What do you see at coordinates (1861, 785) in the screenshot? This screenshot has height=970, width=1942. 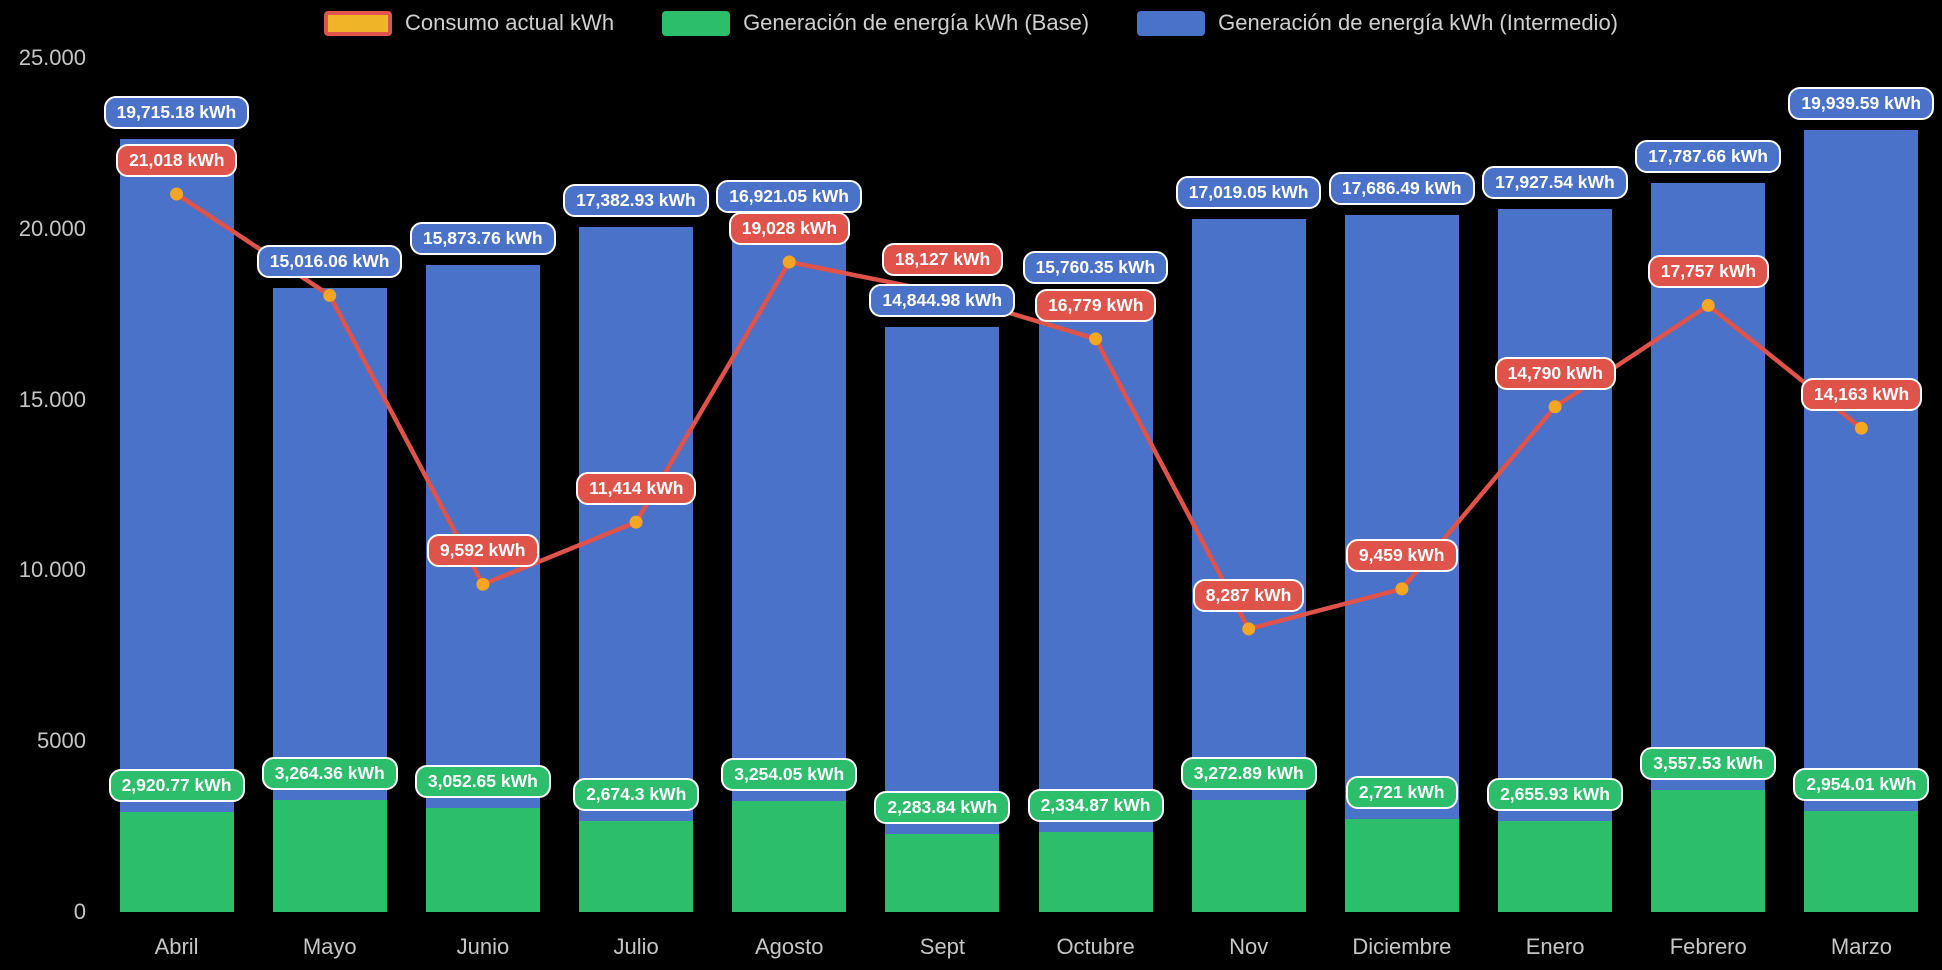 I see `data-label-base-marzo: 2,954.01 kWh` at bounding box center [1861, 785].